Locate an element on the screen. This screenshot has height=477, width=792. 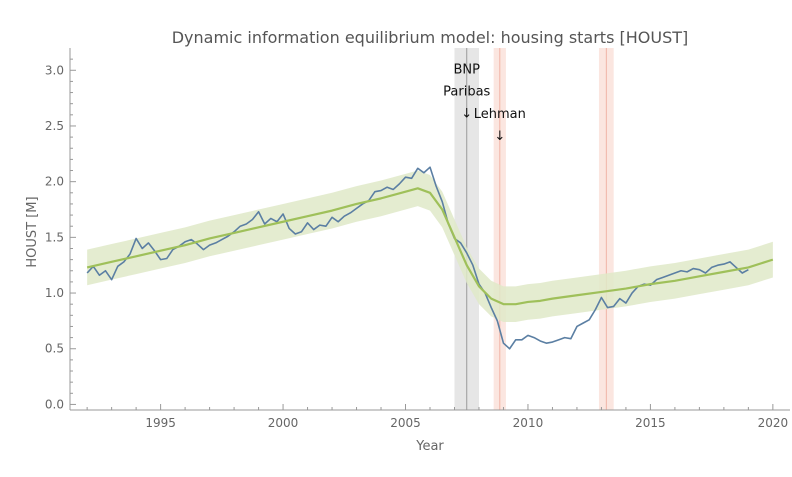
x-axis-label: Year is located at coordinates (429, 446).